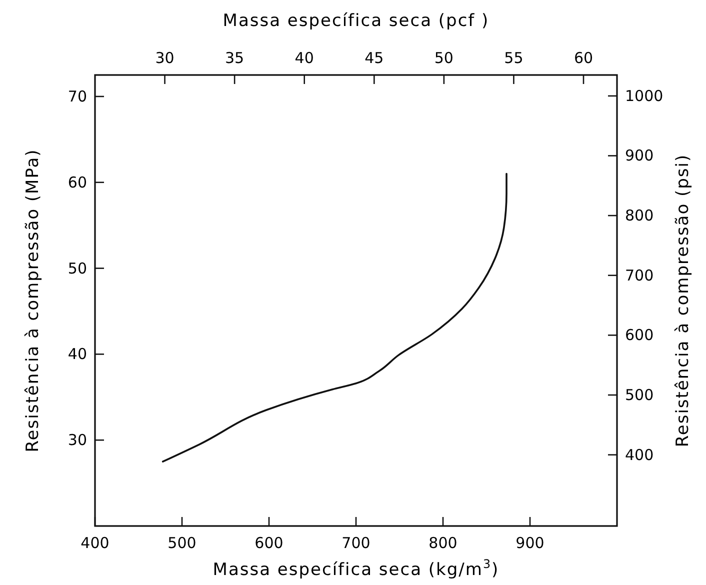 This screenshot has width=706, height=585. Describe the element at coordinates (639, 275) in the screenshot. I see `y2-tick-label: 700` at that location.